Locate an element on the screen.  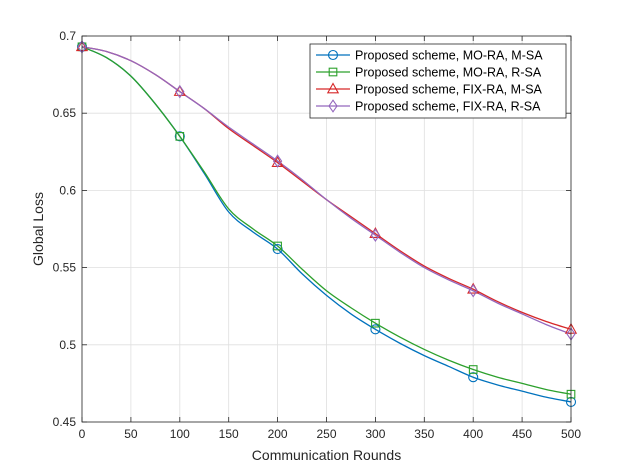
y-tick-label: 0.55 is located at coordinates (65, 268).